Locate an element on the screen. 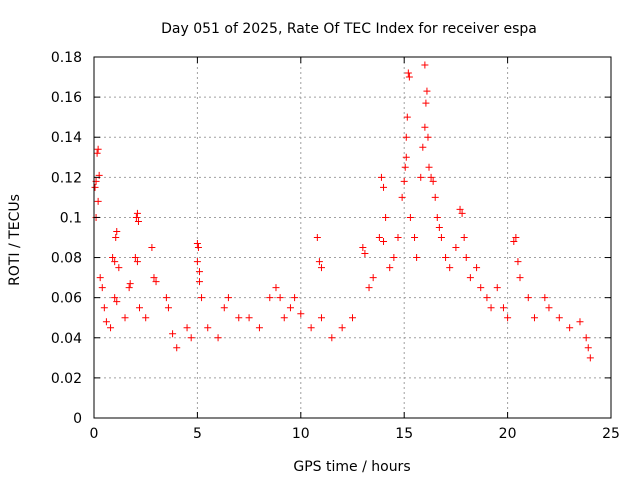 The width and height of the screenshot is (640, 480). y-tick-label: 0.12 is located at coordinates (66, 178).